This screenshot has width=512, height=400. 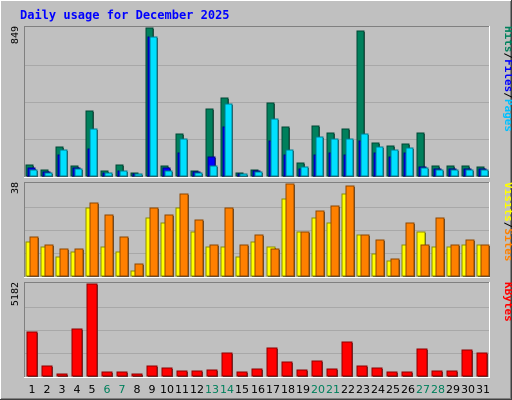 I want to click on x-tick-label-29: 29, so click(x=453, y=389).